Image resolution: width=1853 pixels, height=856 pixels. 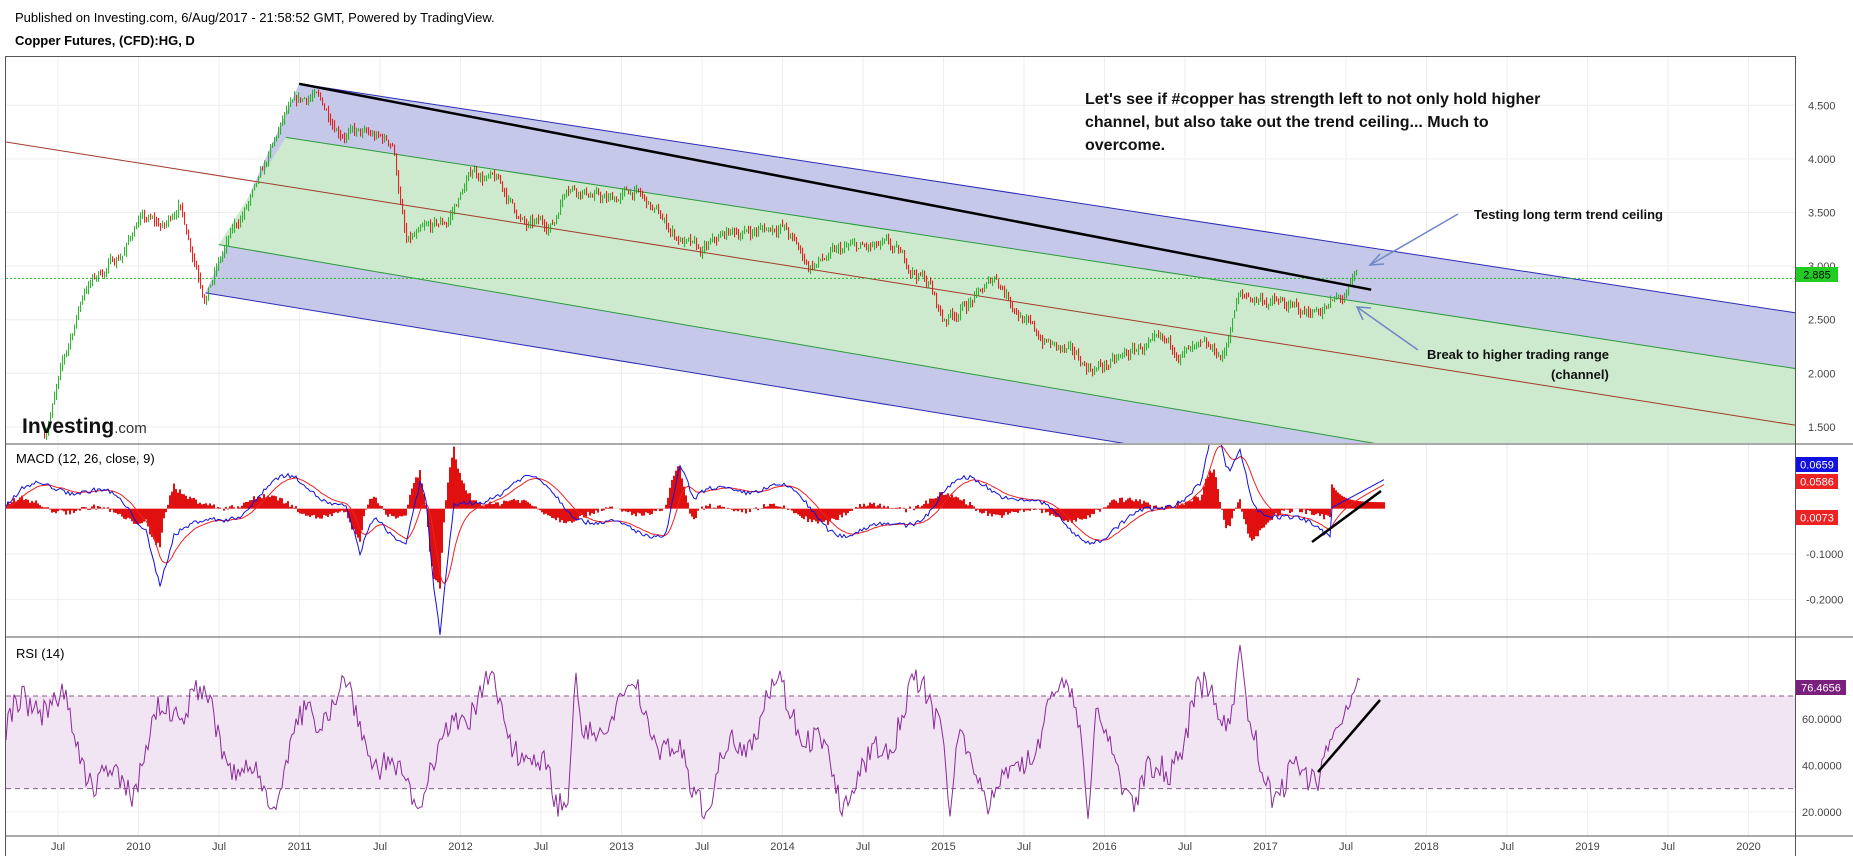 I want to click on time-tick-label: 2013, so click(x=621, y=847).